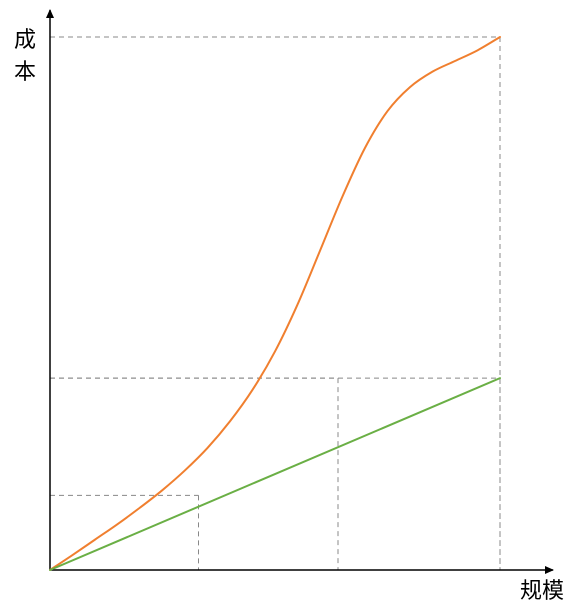 The width and height of the screenshot is (577, 614). I want to click on y-axis-label-char-2: 本, so click(25, 72).